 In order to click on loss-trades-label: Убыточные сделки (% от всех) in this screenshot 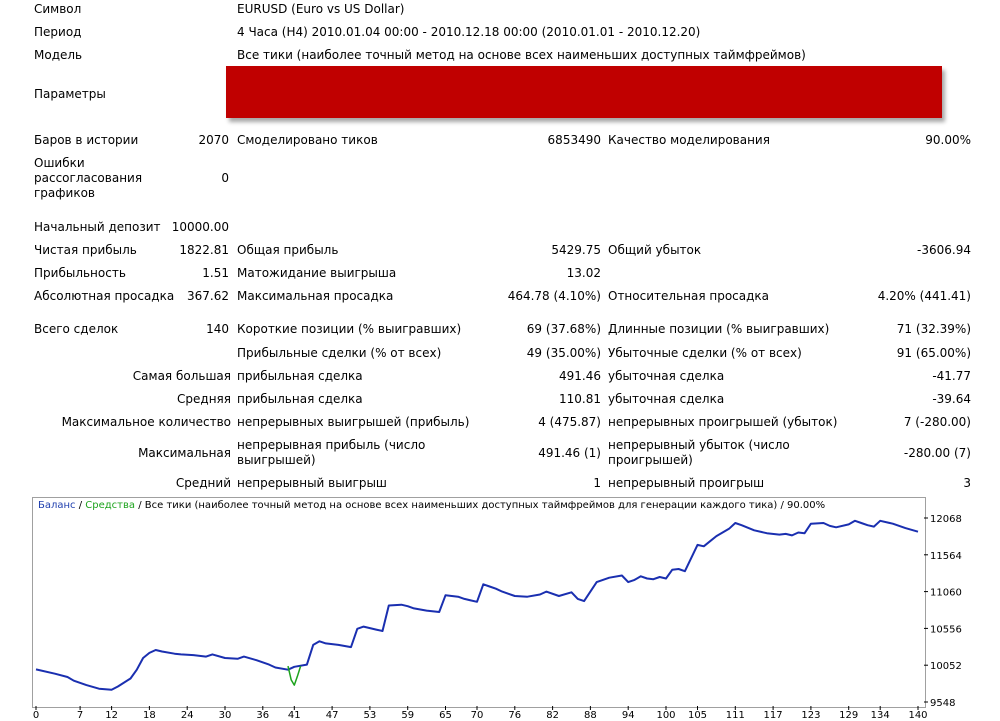, I will do `click(705, 353)`.